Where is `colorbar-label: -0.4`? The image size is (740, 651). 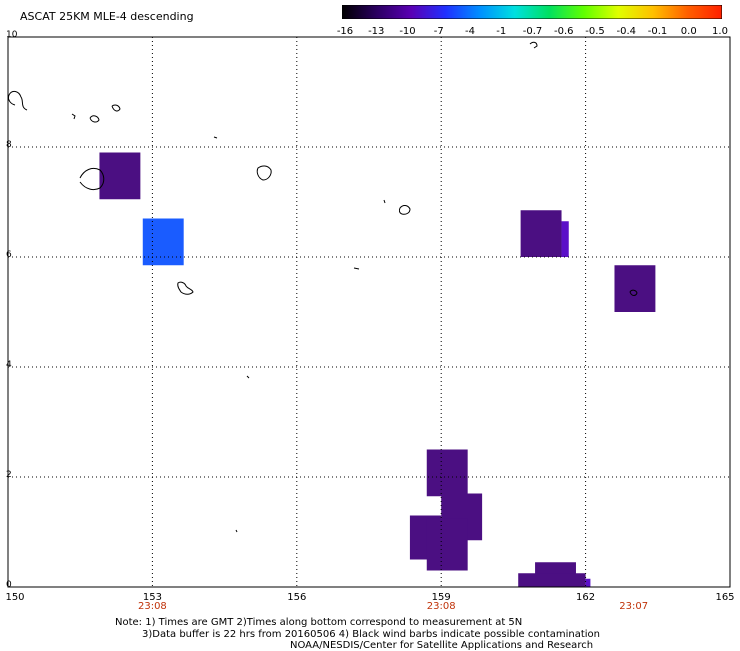 colorbar-label: -0.4 is located at coordinates (626, 31).